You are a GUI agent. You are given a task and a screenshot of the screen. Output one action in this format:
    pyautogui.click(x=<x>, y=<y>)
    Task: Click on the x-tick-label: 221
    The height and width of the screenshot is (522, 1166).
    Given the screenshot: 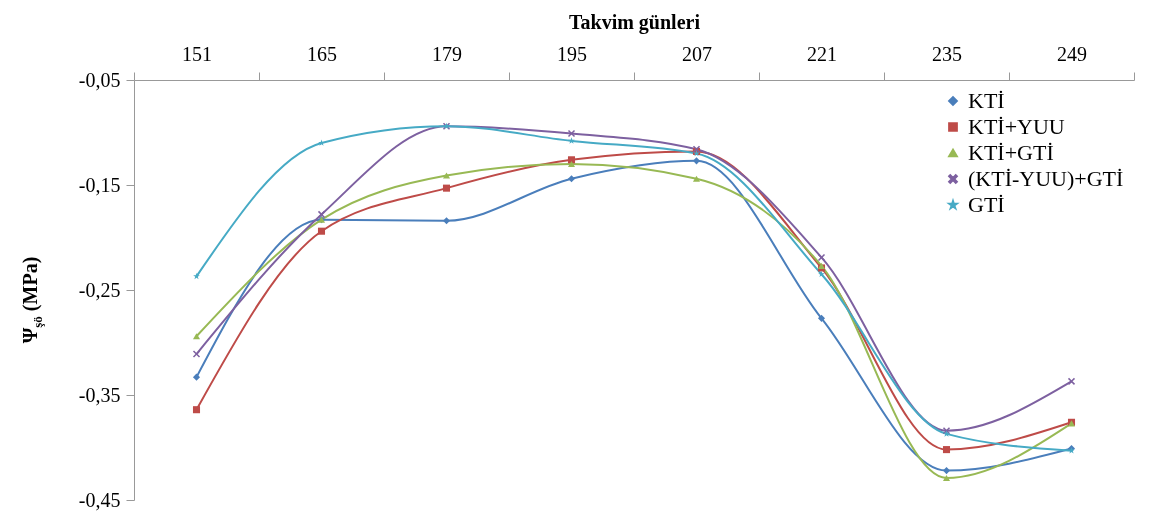 What is the action you would take?
    pyautogui.click(x=822, y=53)
    